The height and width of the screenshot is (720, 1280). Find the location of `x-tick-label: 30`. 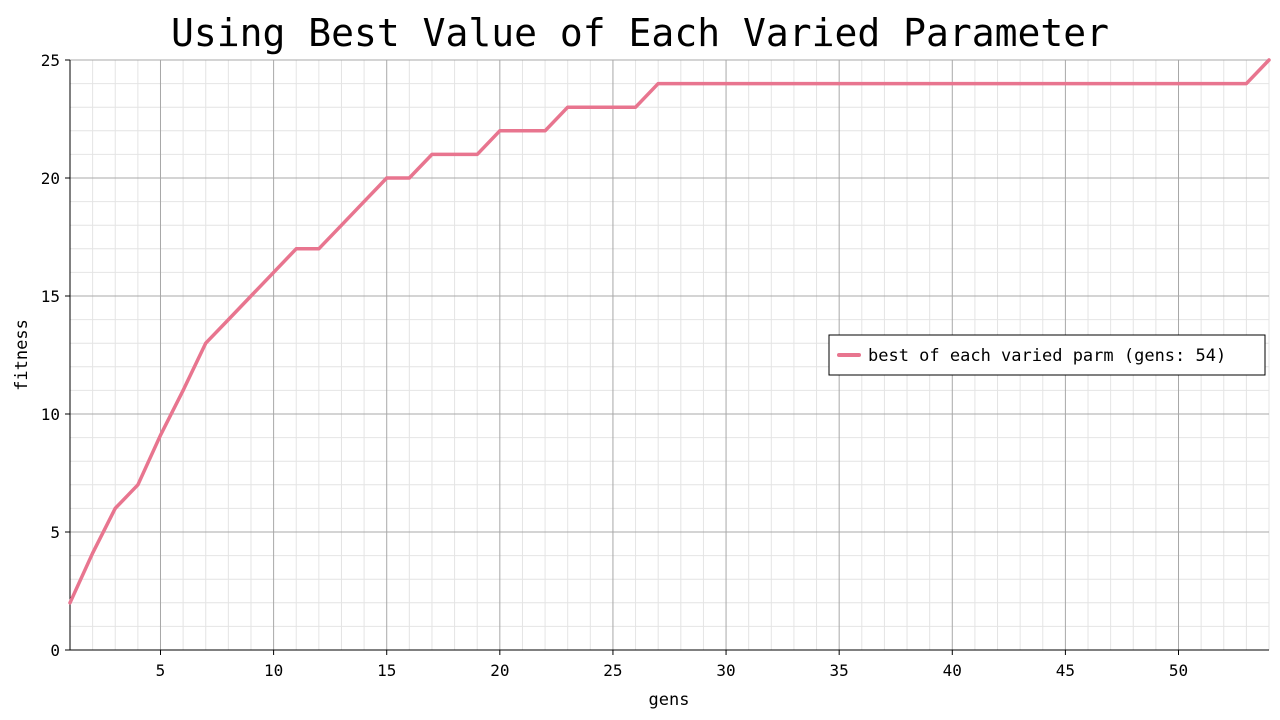

x-tick-label: 30 is located at coordinates (725, 670).